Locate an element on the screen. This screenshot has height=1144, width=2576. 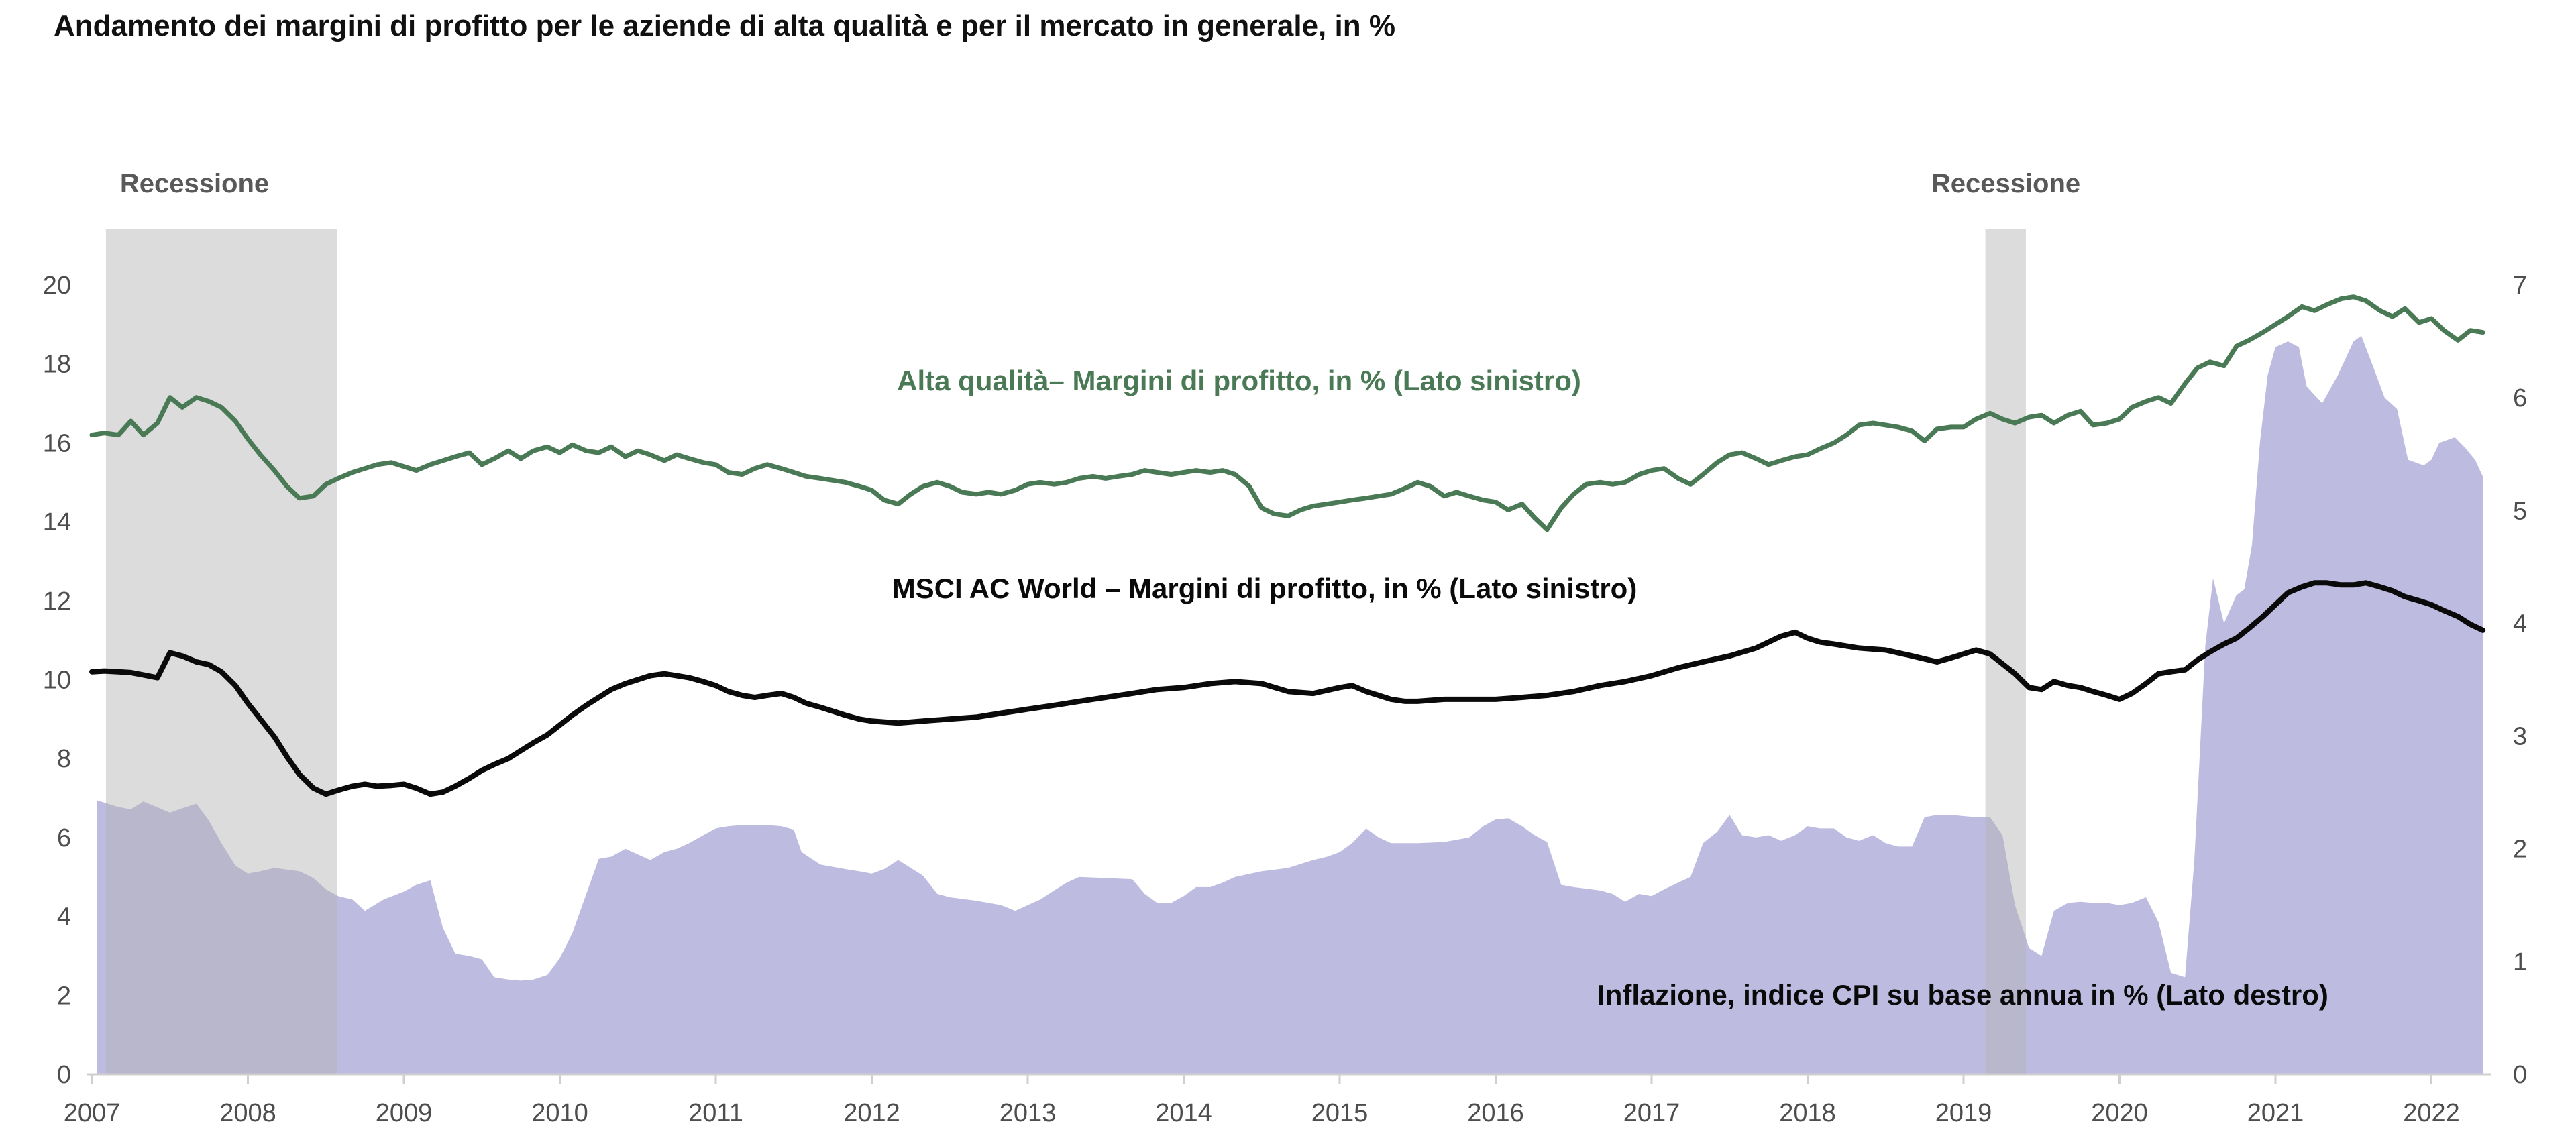
right-axis-tick-label: 0 is located at coordinates (2520, 1075).